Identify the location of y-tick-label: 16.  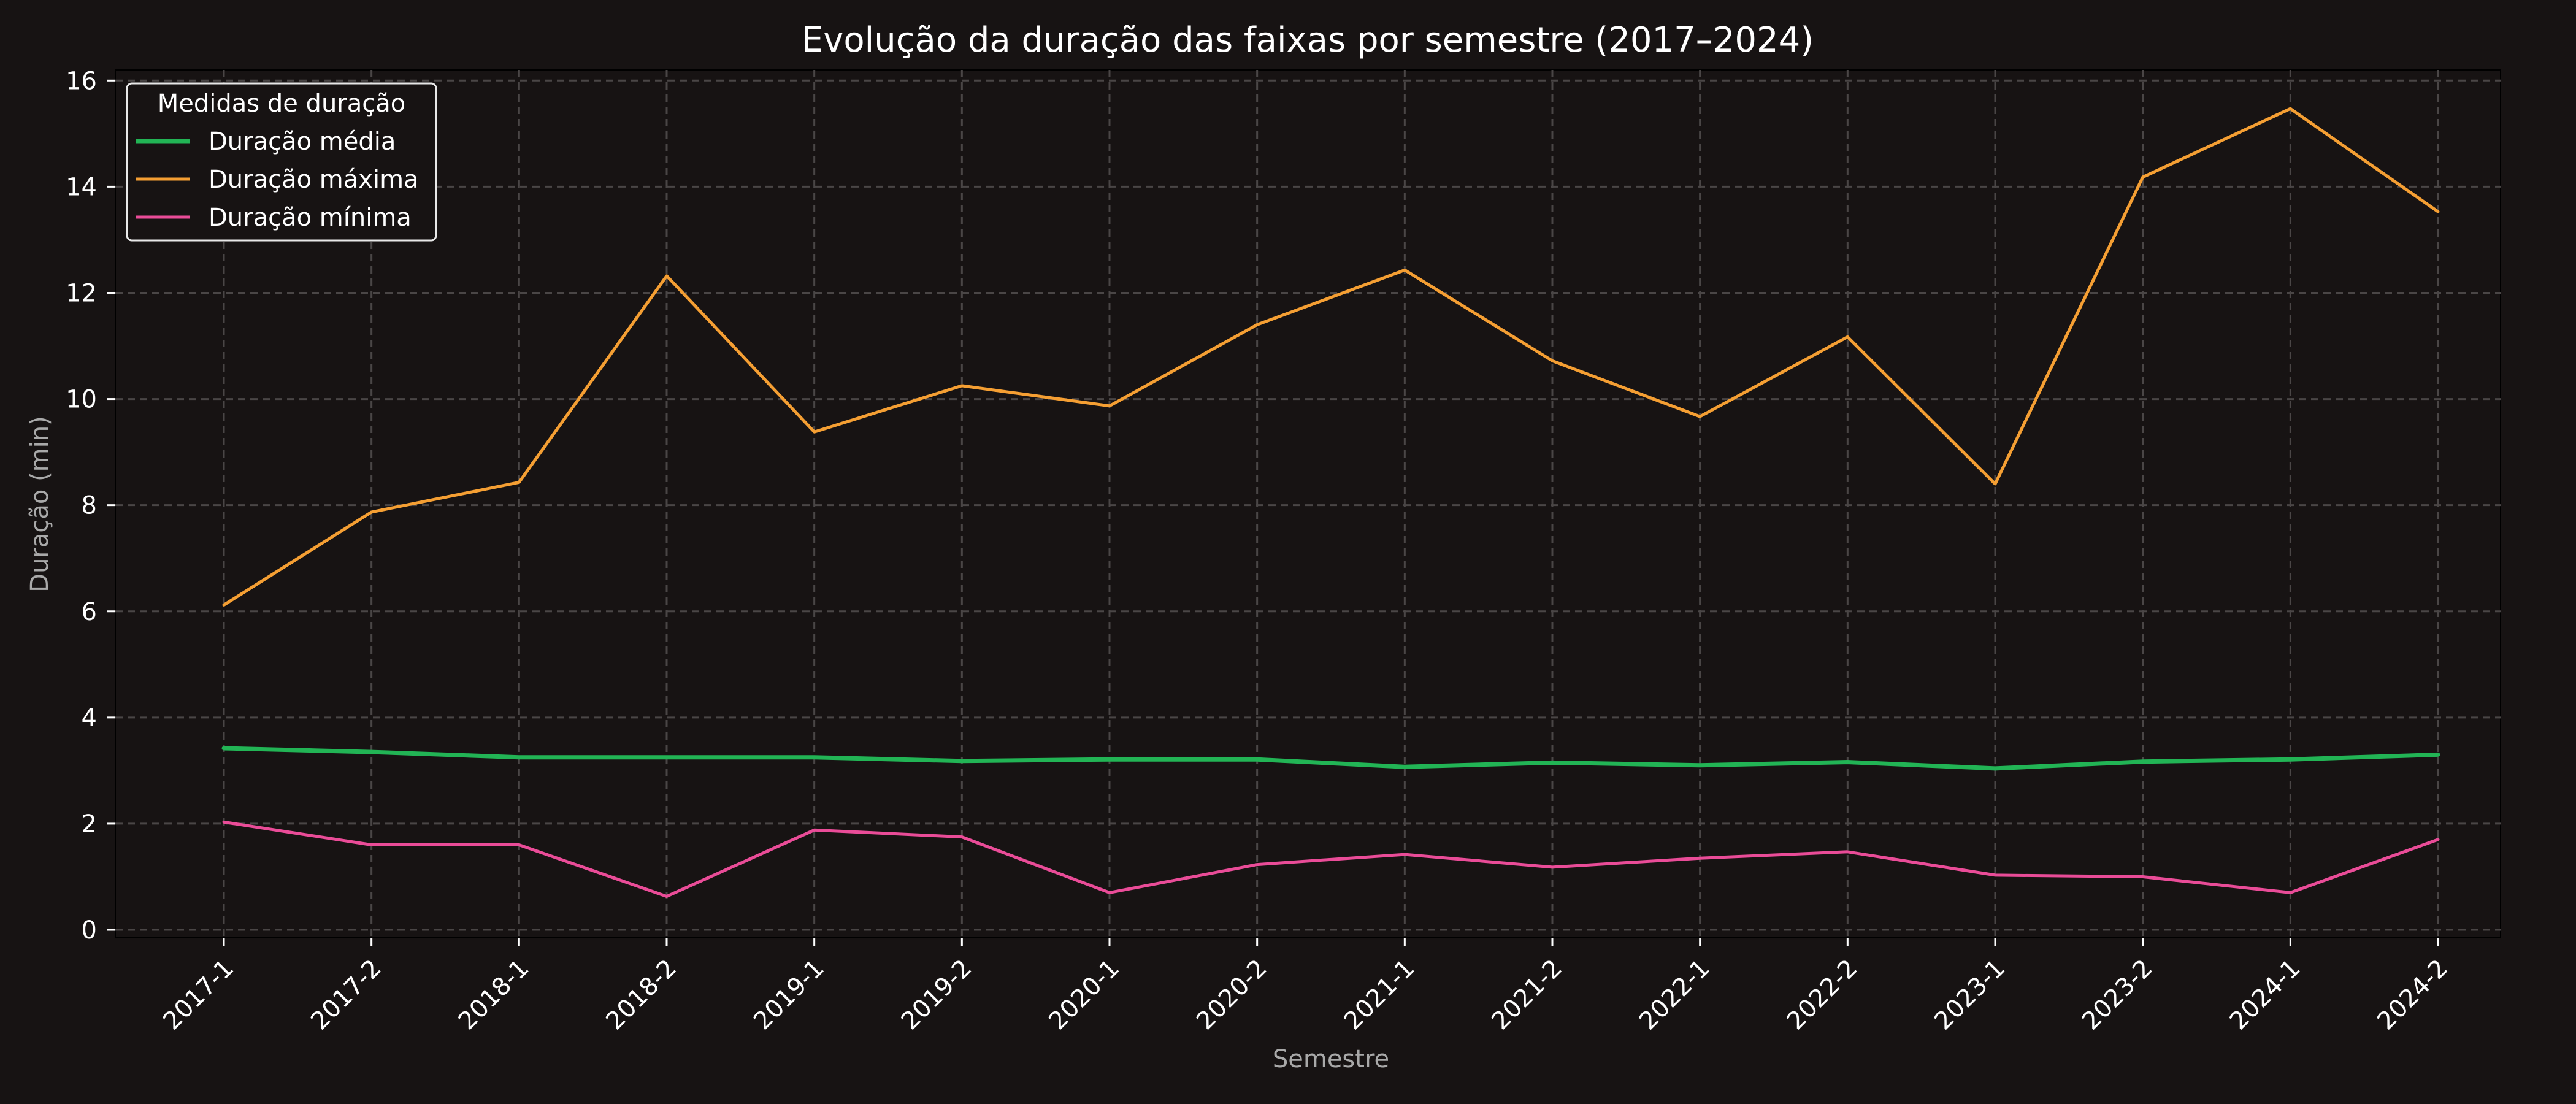
(81, 81).